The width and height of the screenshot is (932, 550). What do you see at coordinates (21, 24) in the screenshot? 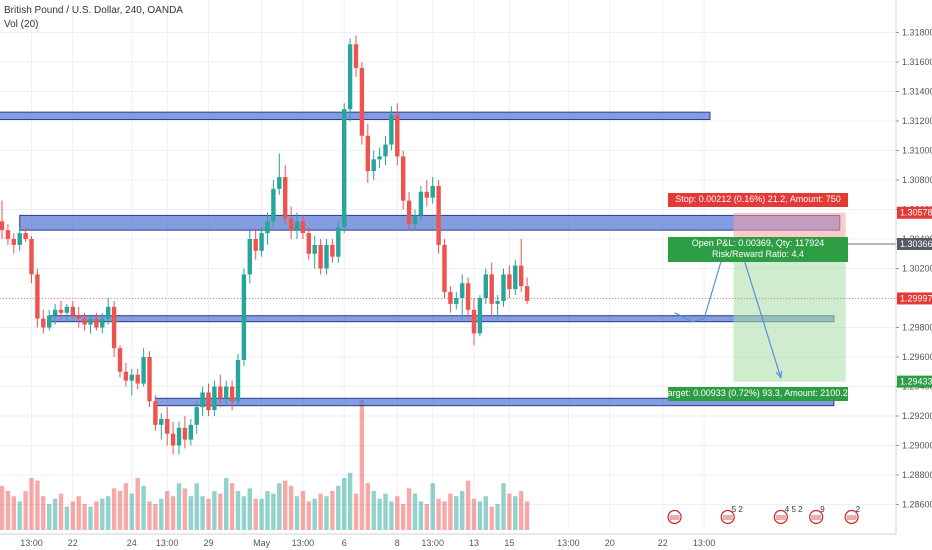
I see `volume-indicator-label: Vol (20)` at bounding box center [21, 24].